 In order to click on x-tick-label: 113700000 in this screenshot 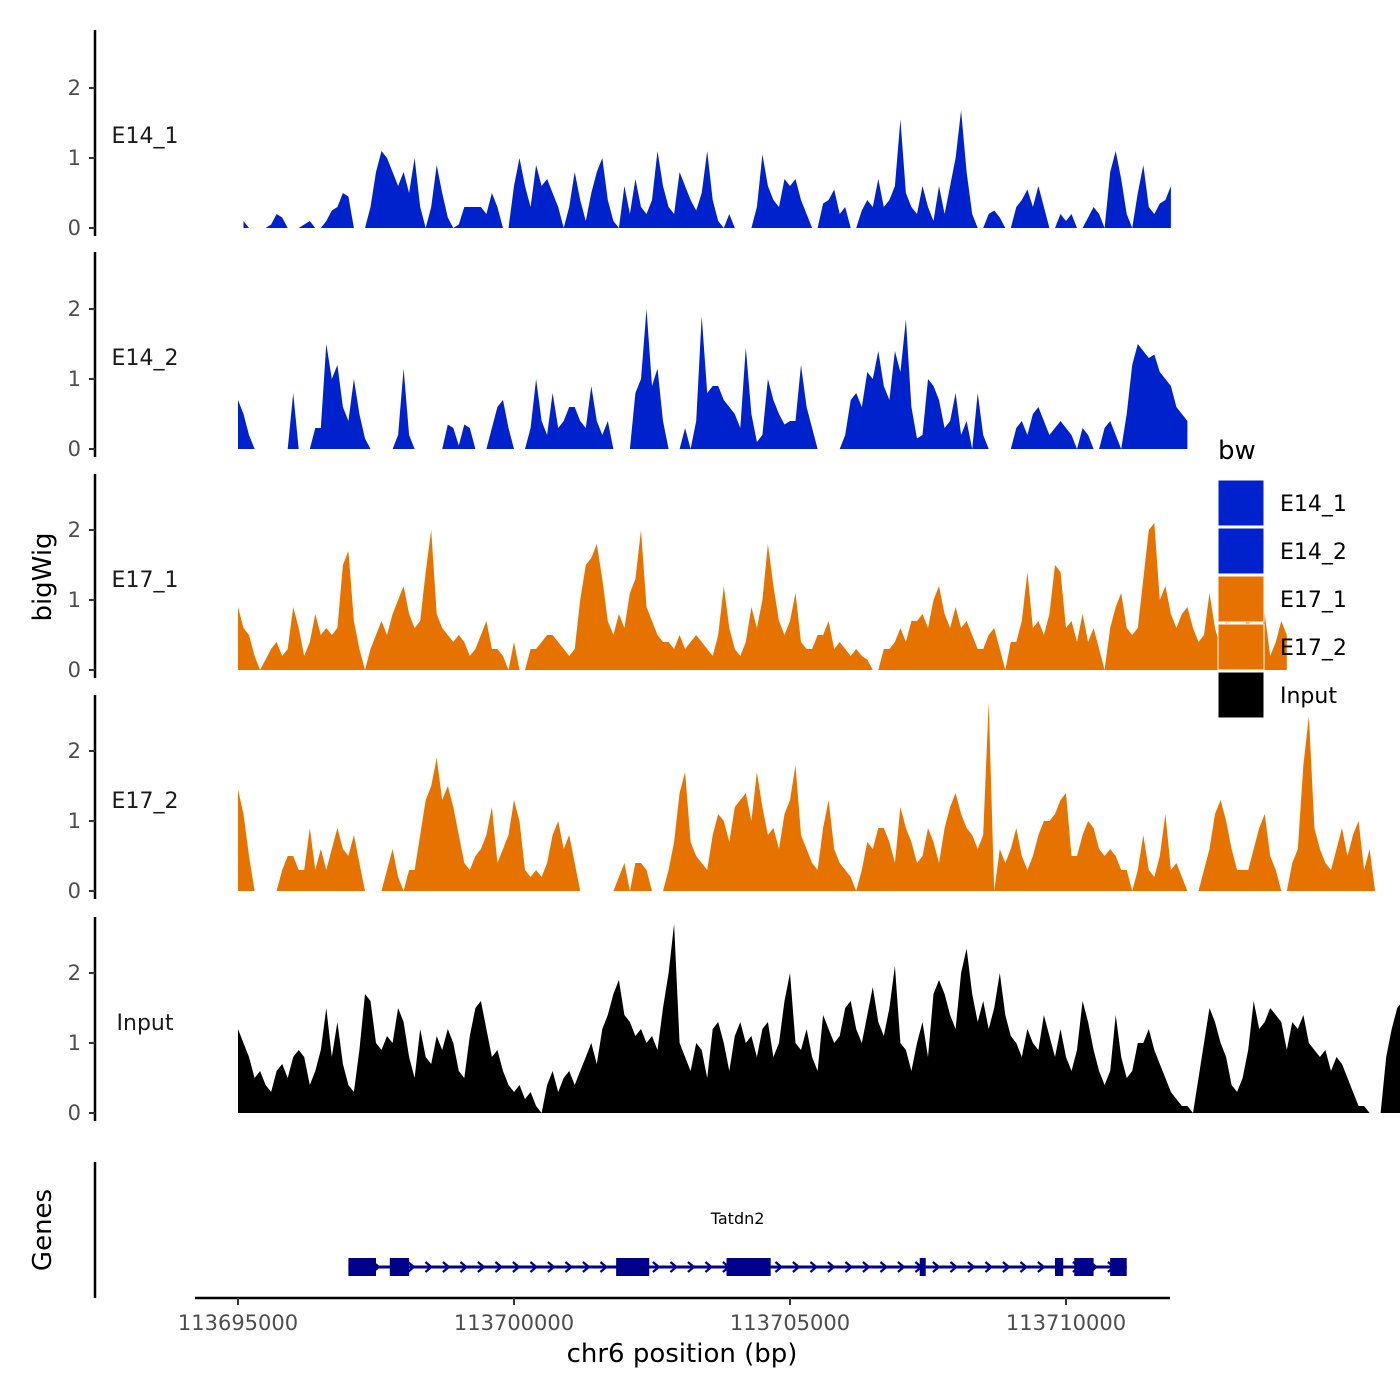, I will do `click(514, 1323)`.